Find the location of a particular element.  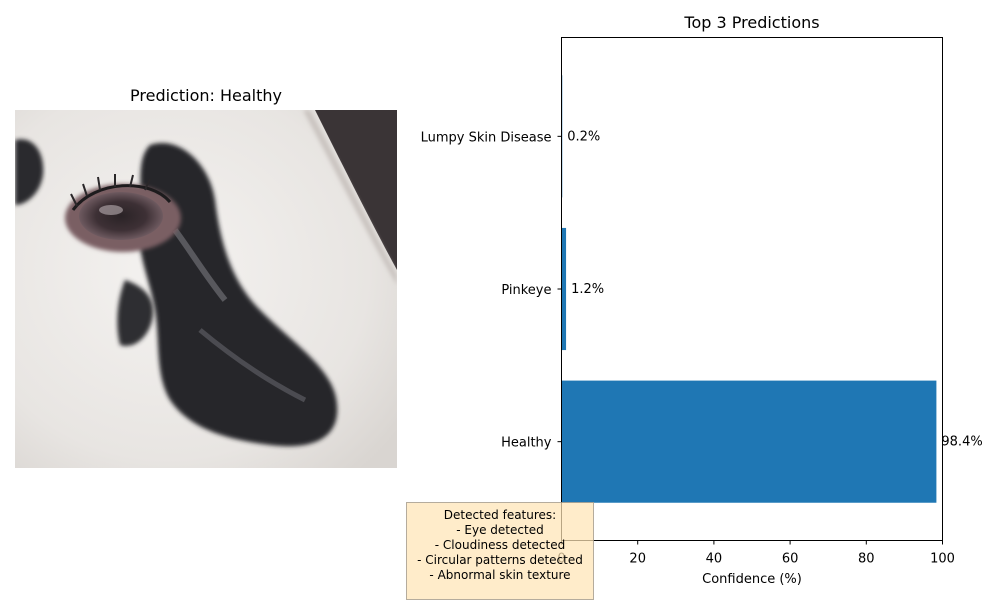

y-tick-label: Lumpy Skin Disease is located at coordinates (486, 137).